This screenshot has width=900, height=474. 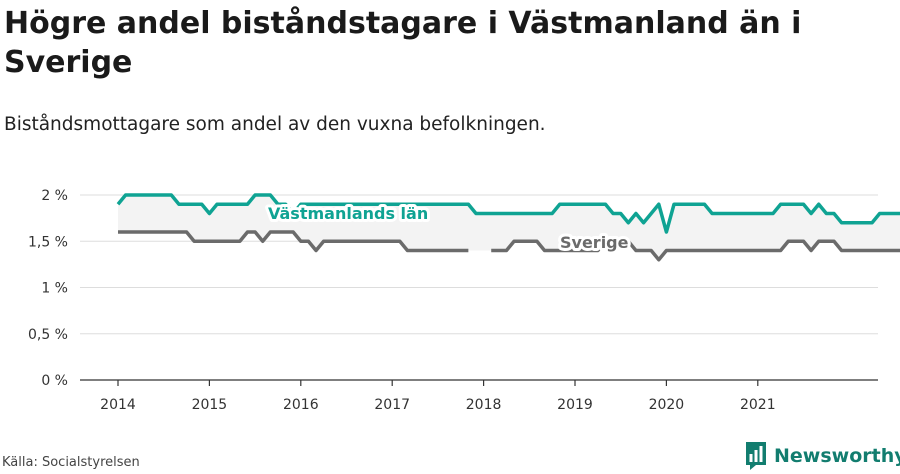 What do you see at coordinates (508, 213) in the screenshot?
I see `vastmanland-line` at bounding box center [508, 213].